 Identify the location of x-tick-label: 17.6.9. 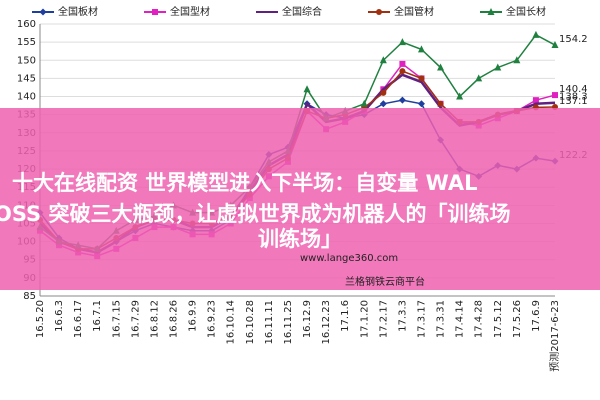
(536, 316).